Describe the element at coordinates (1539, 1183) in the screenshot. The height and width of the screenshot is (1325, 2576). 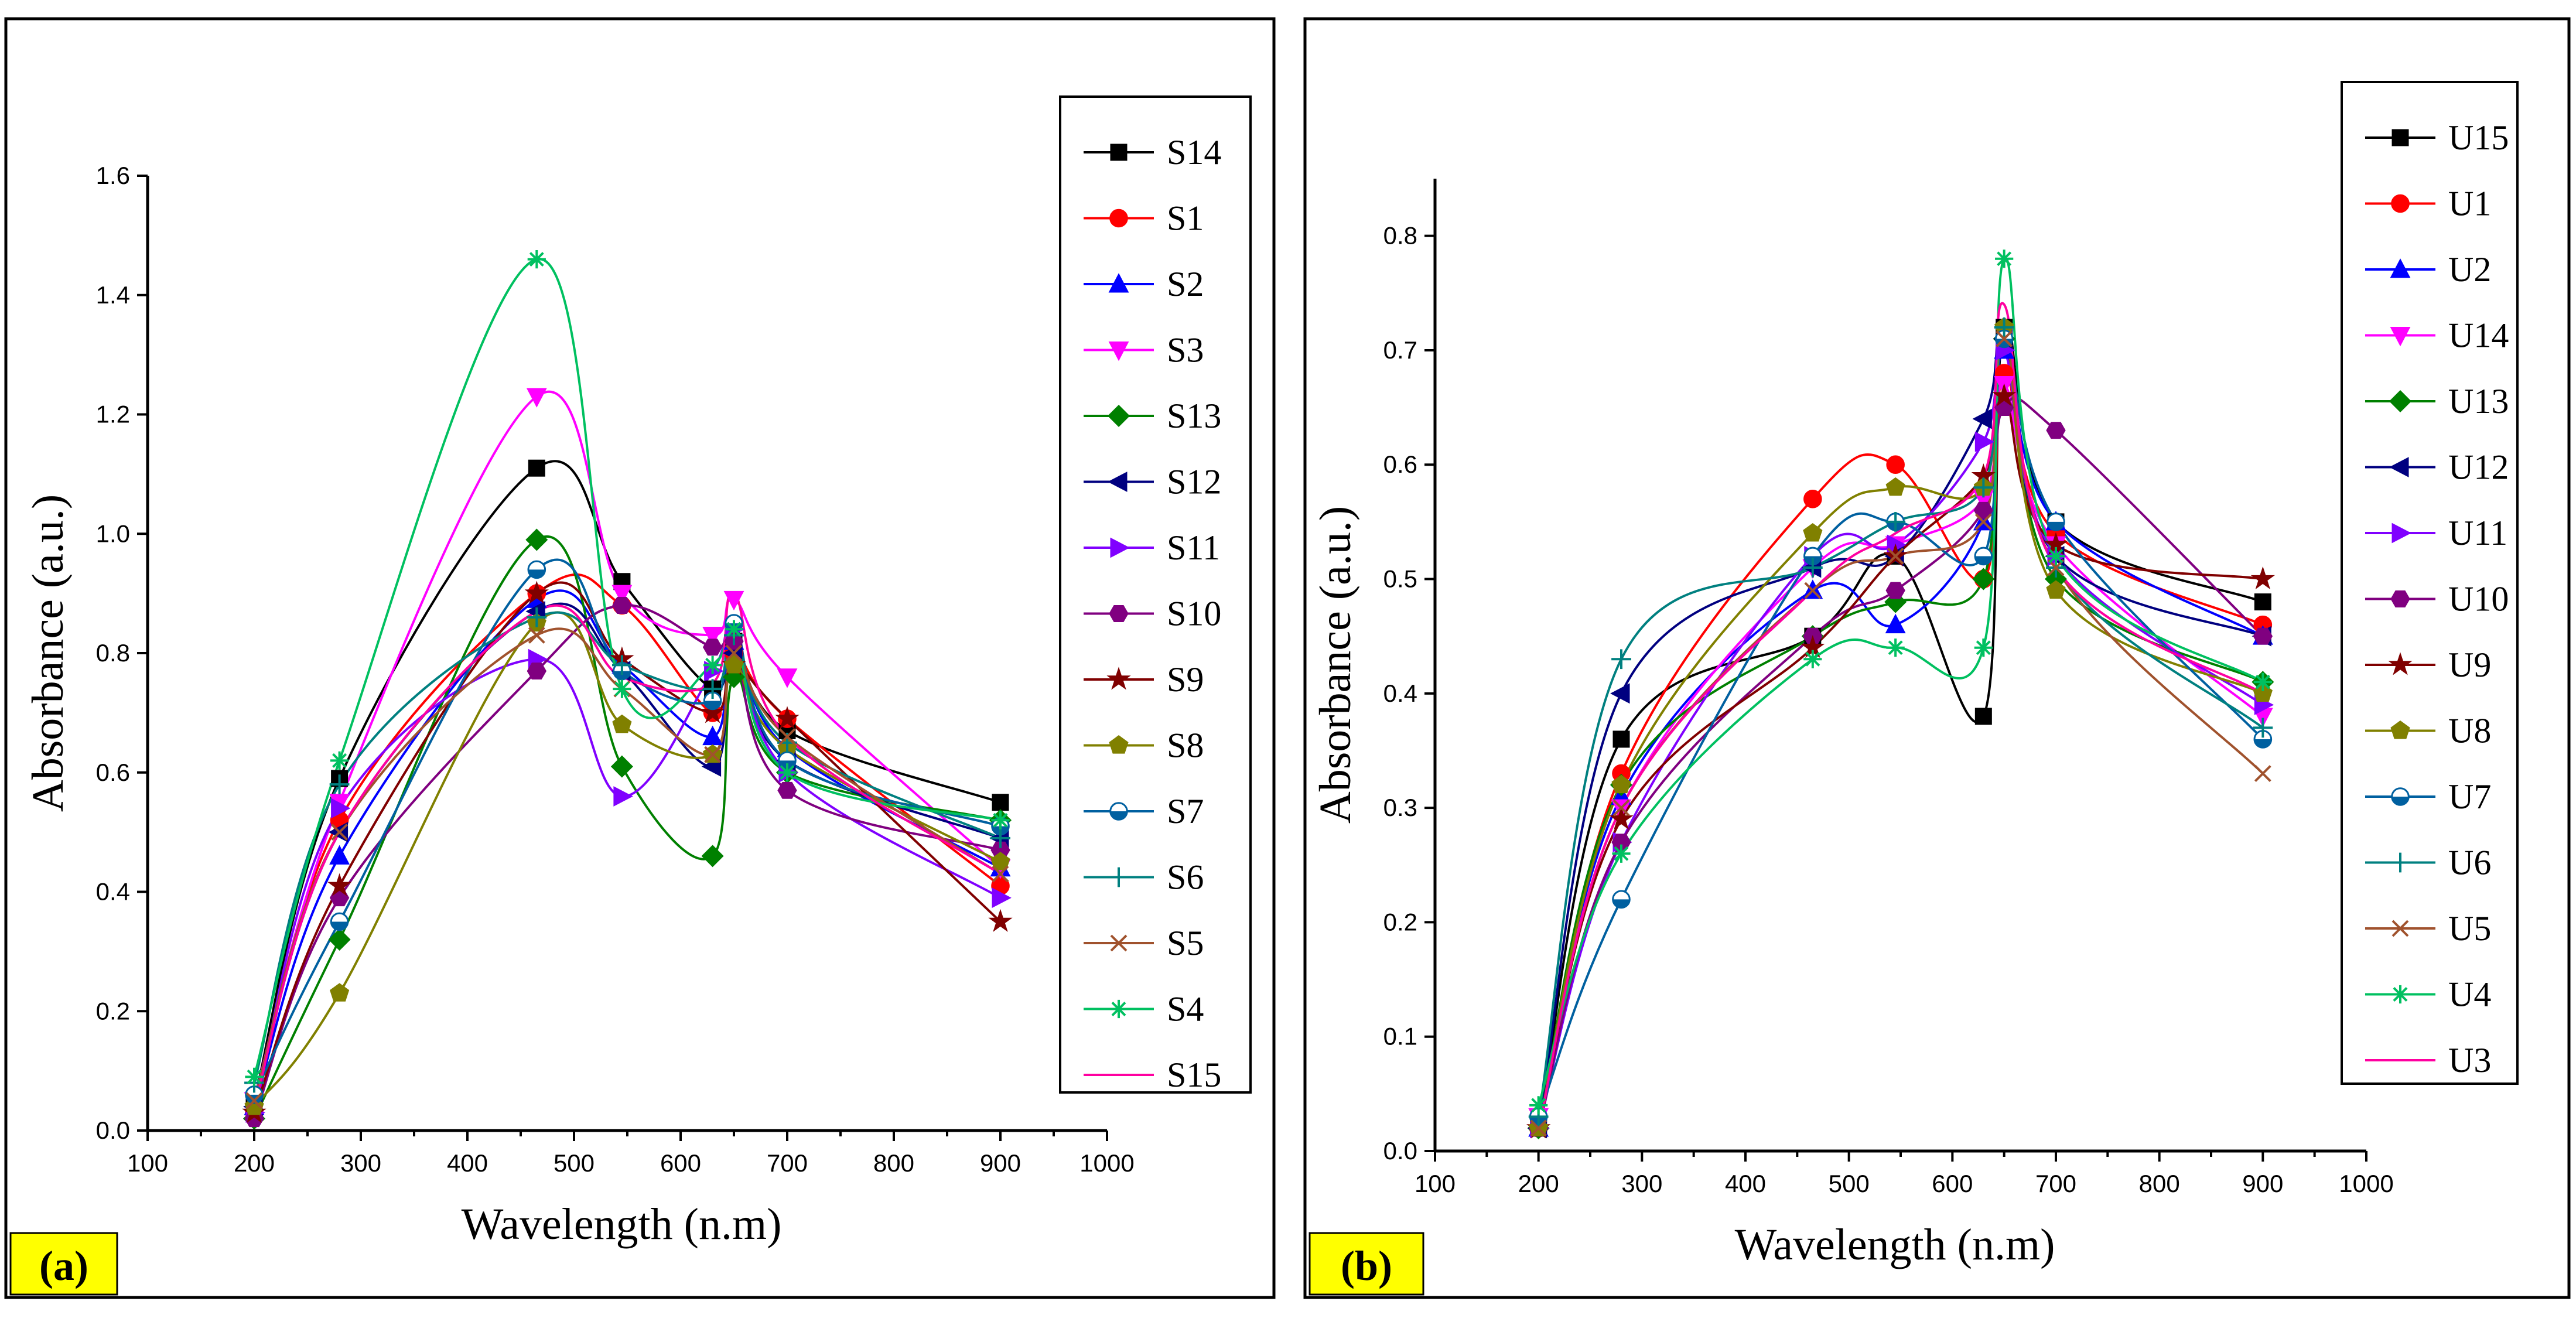
I see `x-tick-label: 200` at that location.